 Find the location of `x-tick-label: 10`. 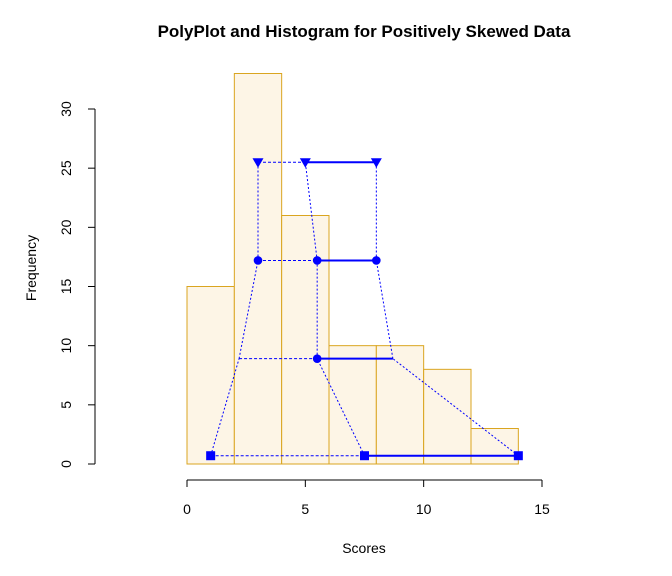

x-tick-label: 10 is located at coordinates (424, 509).